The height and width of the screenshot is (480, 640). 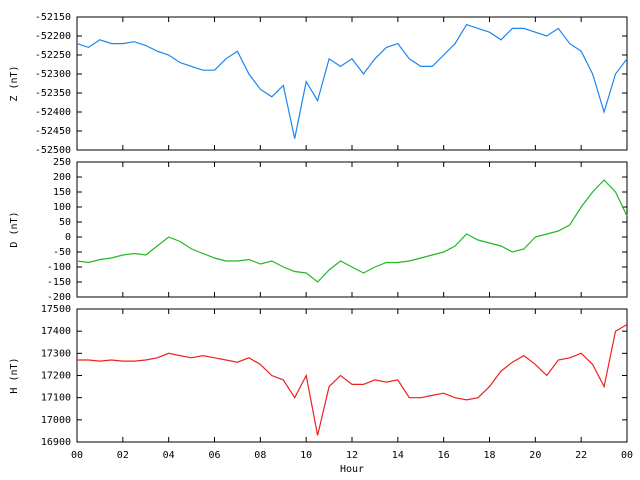 What do you see at coordinates (53, 17) in the screenshot?
I see `y-tick-label: -52150` at bounding box center [53, 17].